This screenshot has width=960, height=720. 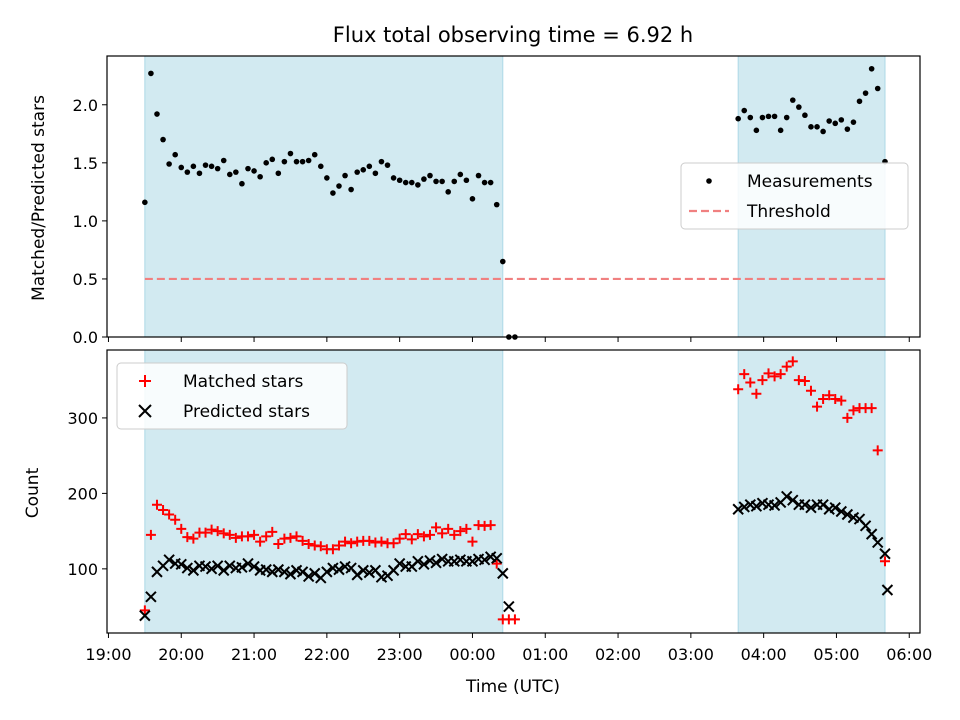 What do you see at coordinates (512, 687) in the screenshot?
I see `x-axis-label: Time (UTC)` at bounding box center [512, 687].